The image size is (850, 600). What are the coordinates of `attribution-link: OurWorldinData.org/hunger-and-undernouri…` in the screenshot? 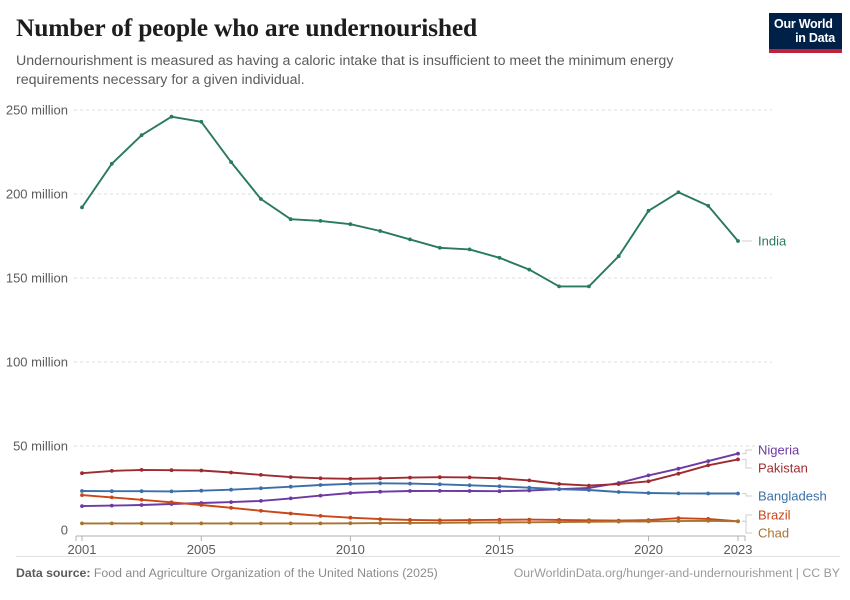 It's located at (676, 573).